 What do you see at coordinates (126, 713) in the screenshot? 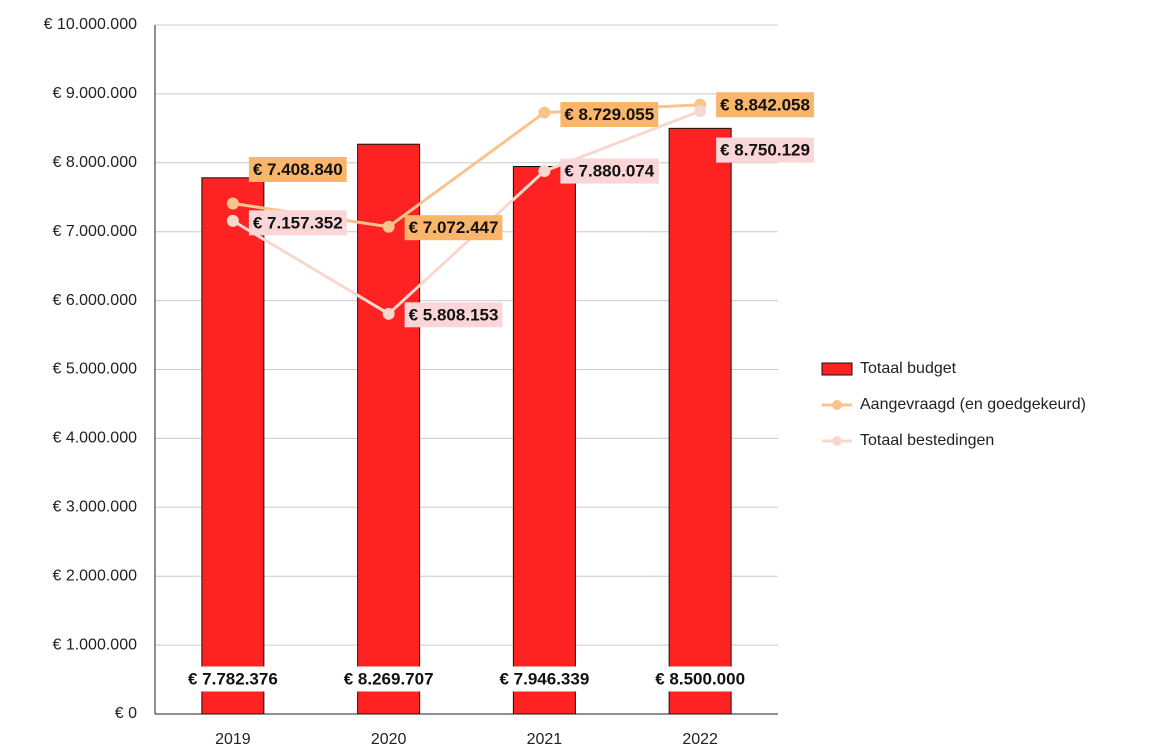
I see `y-tick-label: € 0` at bounding box center [126, 713].